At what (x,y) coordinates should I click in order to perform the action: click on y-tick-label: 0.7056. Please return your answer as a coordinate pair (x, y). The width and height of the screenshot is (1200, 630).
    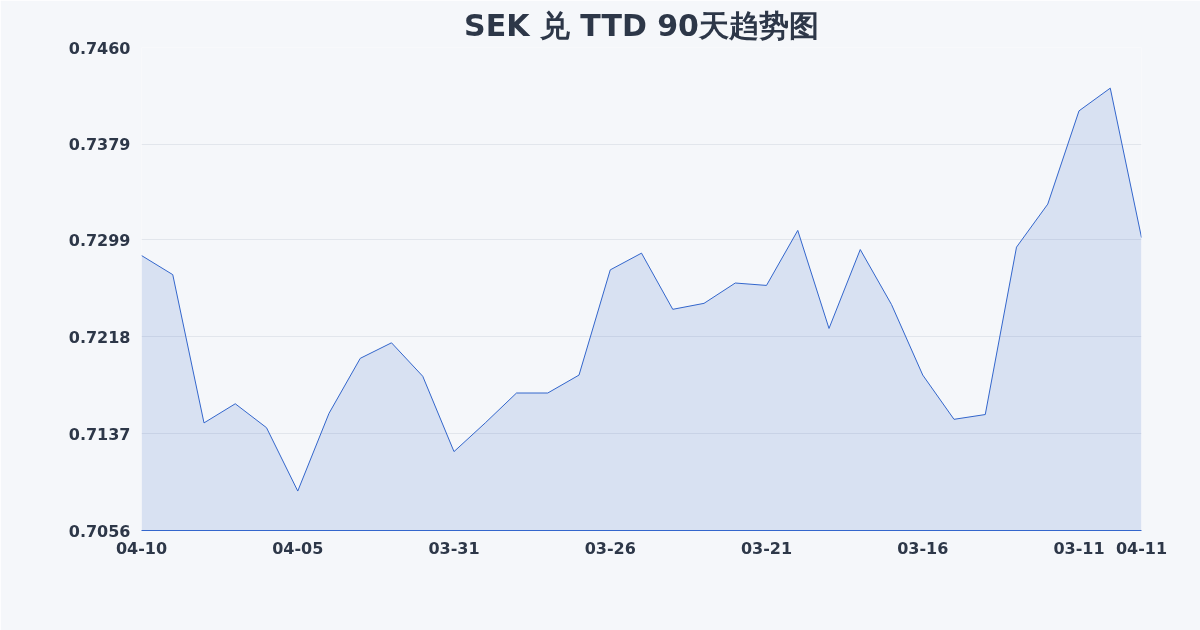
    Looking at the image, I should click on (99, 531).